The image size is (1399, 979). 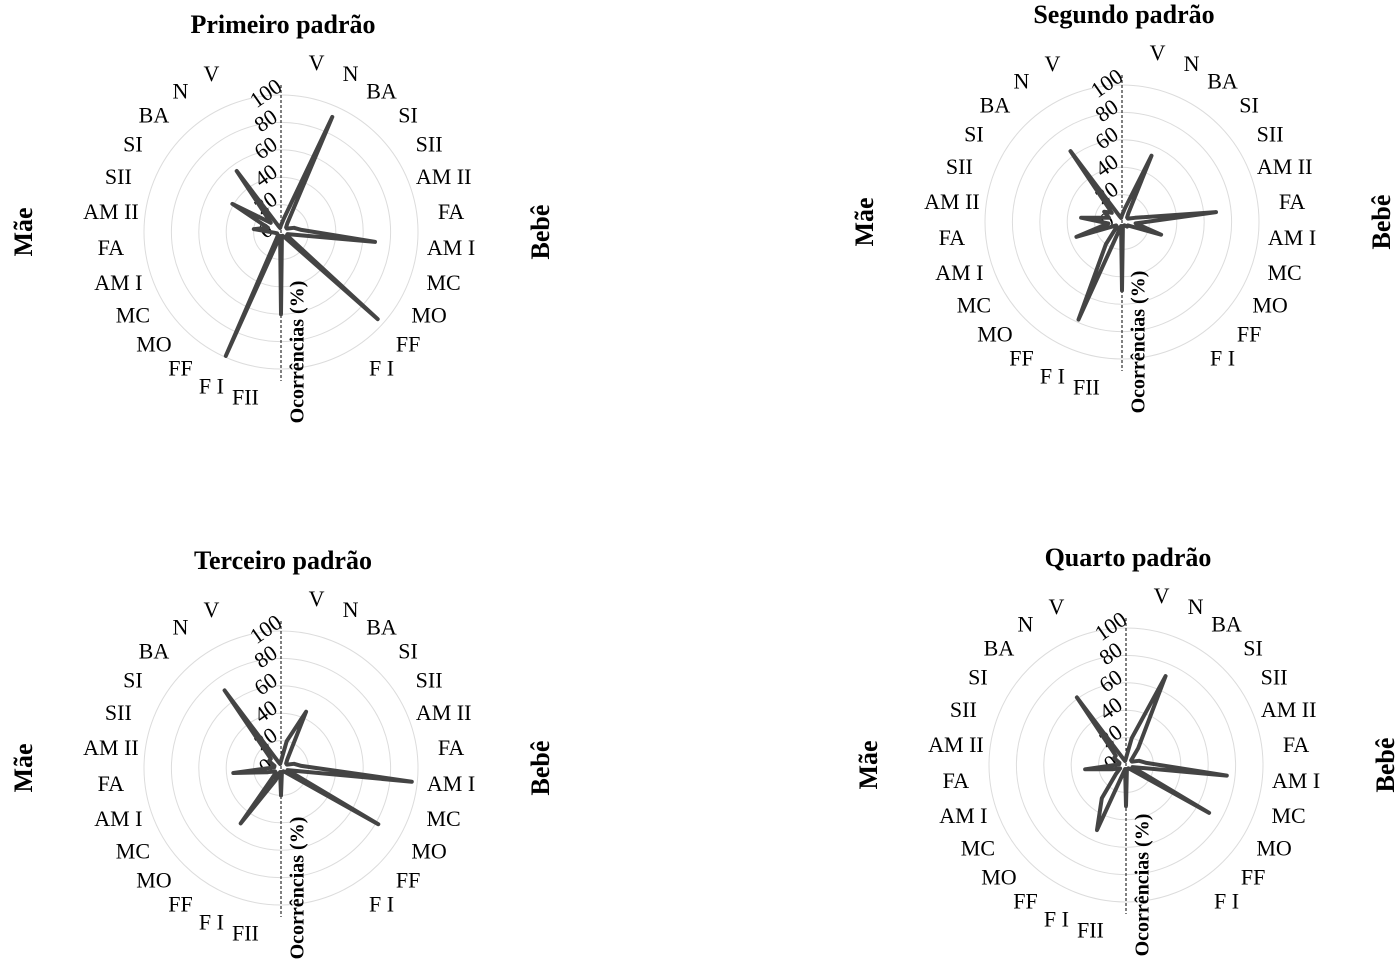 I want to click on chart-title: Segundo padrão, so click(x=1123, y=14).